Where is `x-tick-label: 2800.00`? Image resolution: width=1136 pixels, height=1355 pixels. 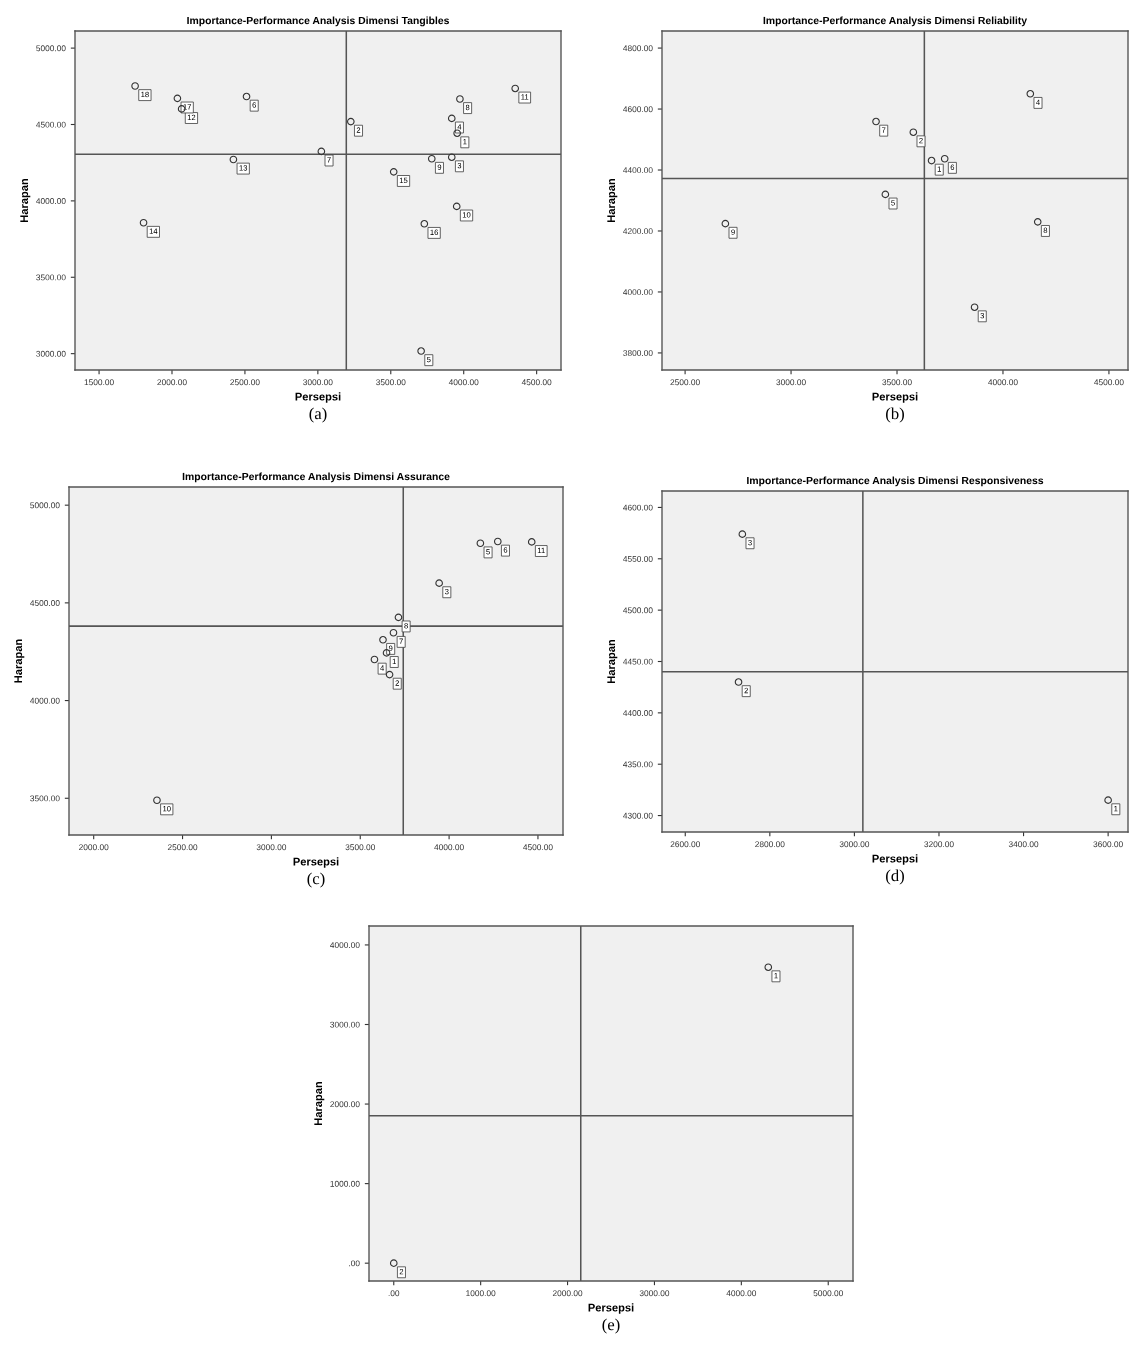
x-tick-label: 2800.00 is located at coordinates (770, 844).